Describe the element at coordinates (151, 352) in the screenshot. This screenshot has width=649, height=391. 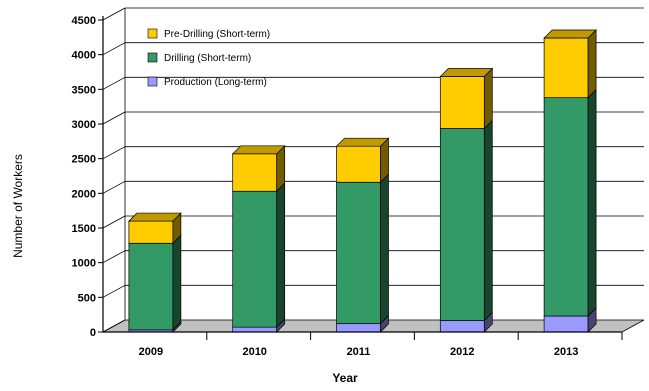
I see `x-tick-label: 2009` at that location.